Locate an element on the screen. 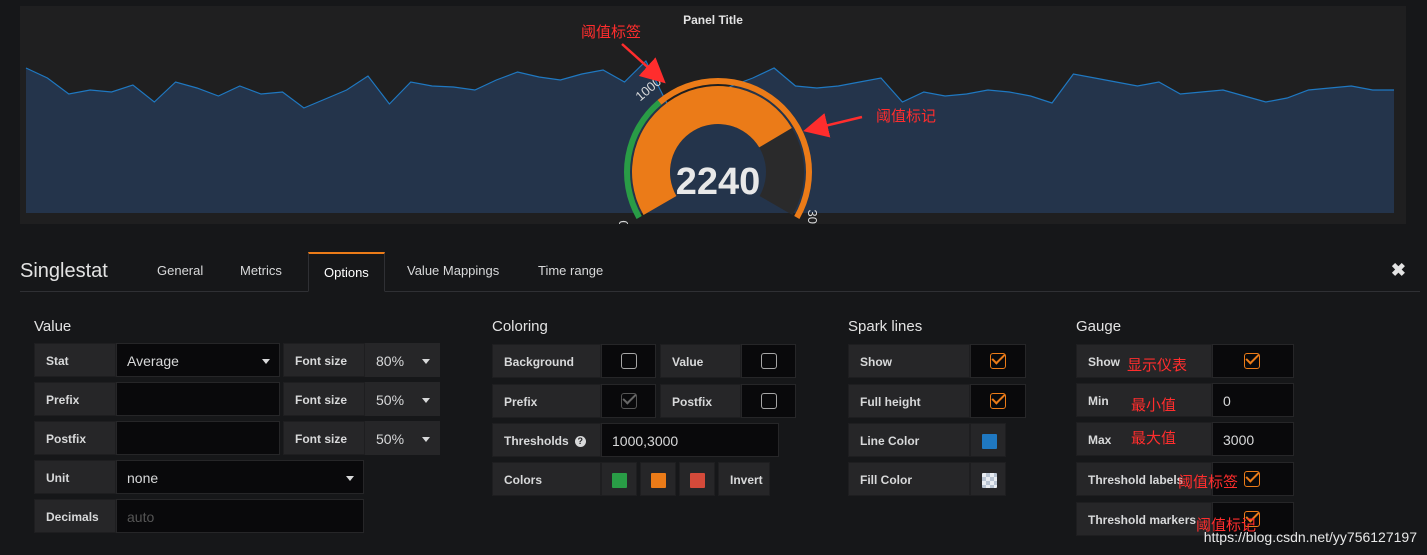 This screenshot has width=1427, height=555. threshold-markers-checkbox-cell is located at coordinates (1253, 519).